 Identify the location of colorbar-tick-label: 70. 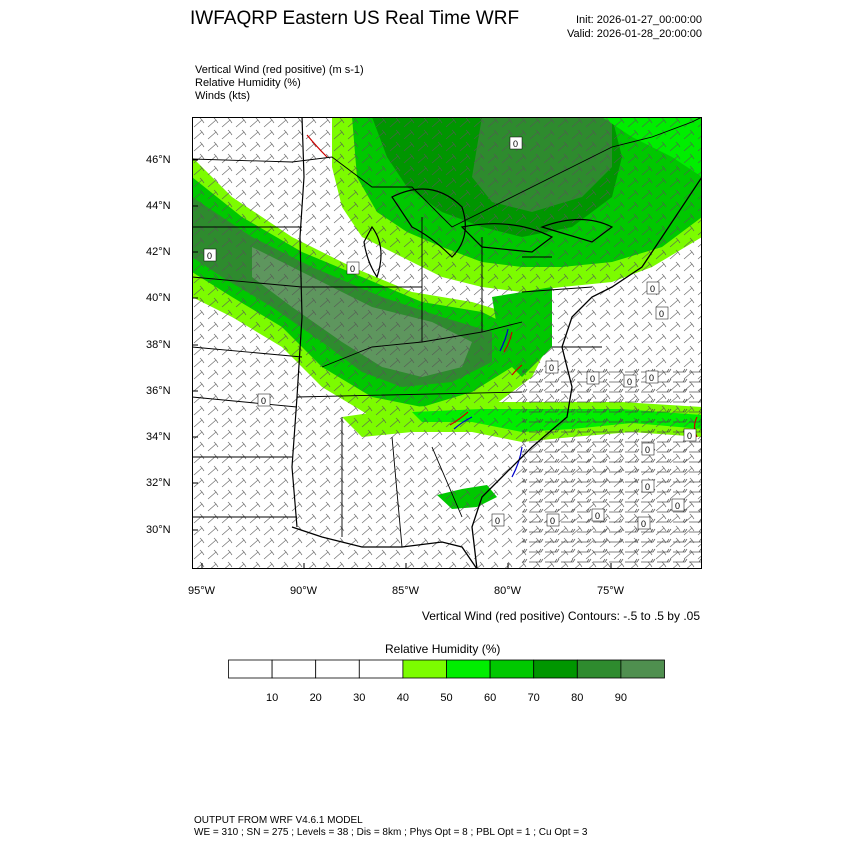
(534, 698).